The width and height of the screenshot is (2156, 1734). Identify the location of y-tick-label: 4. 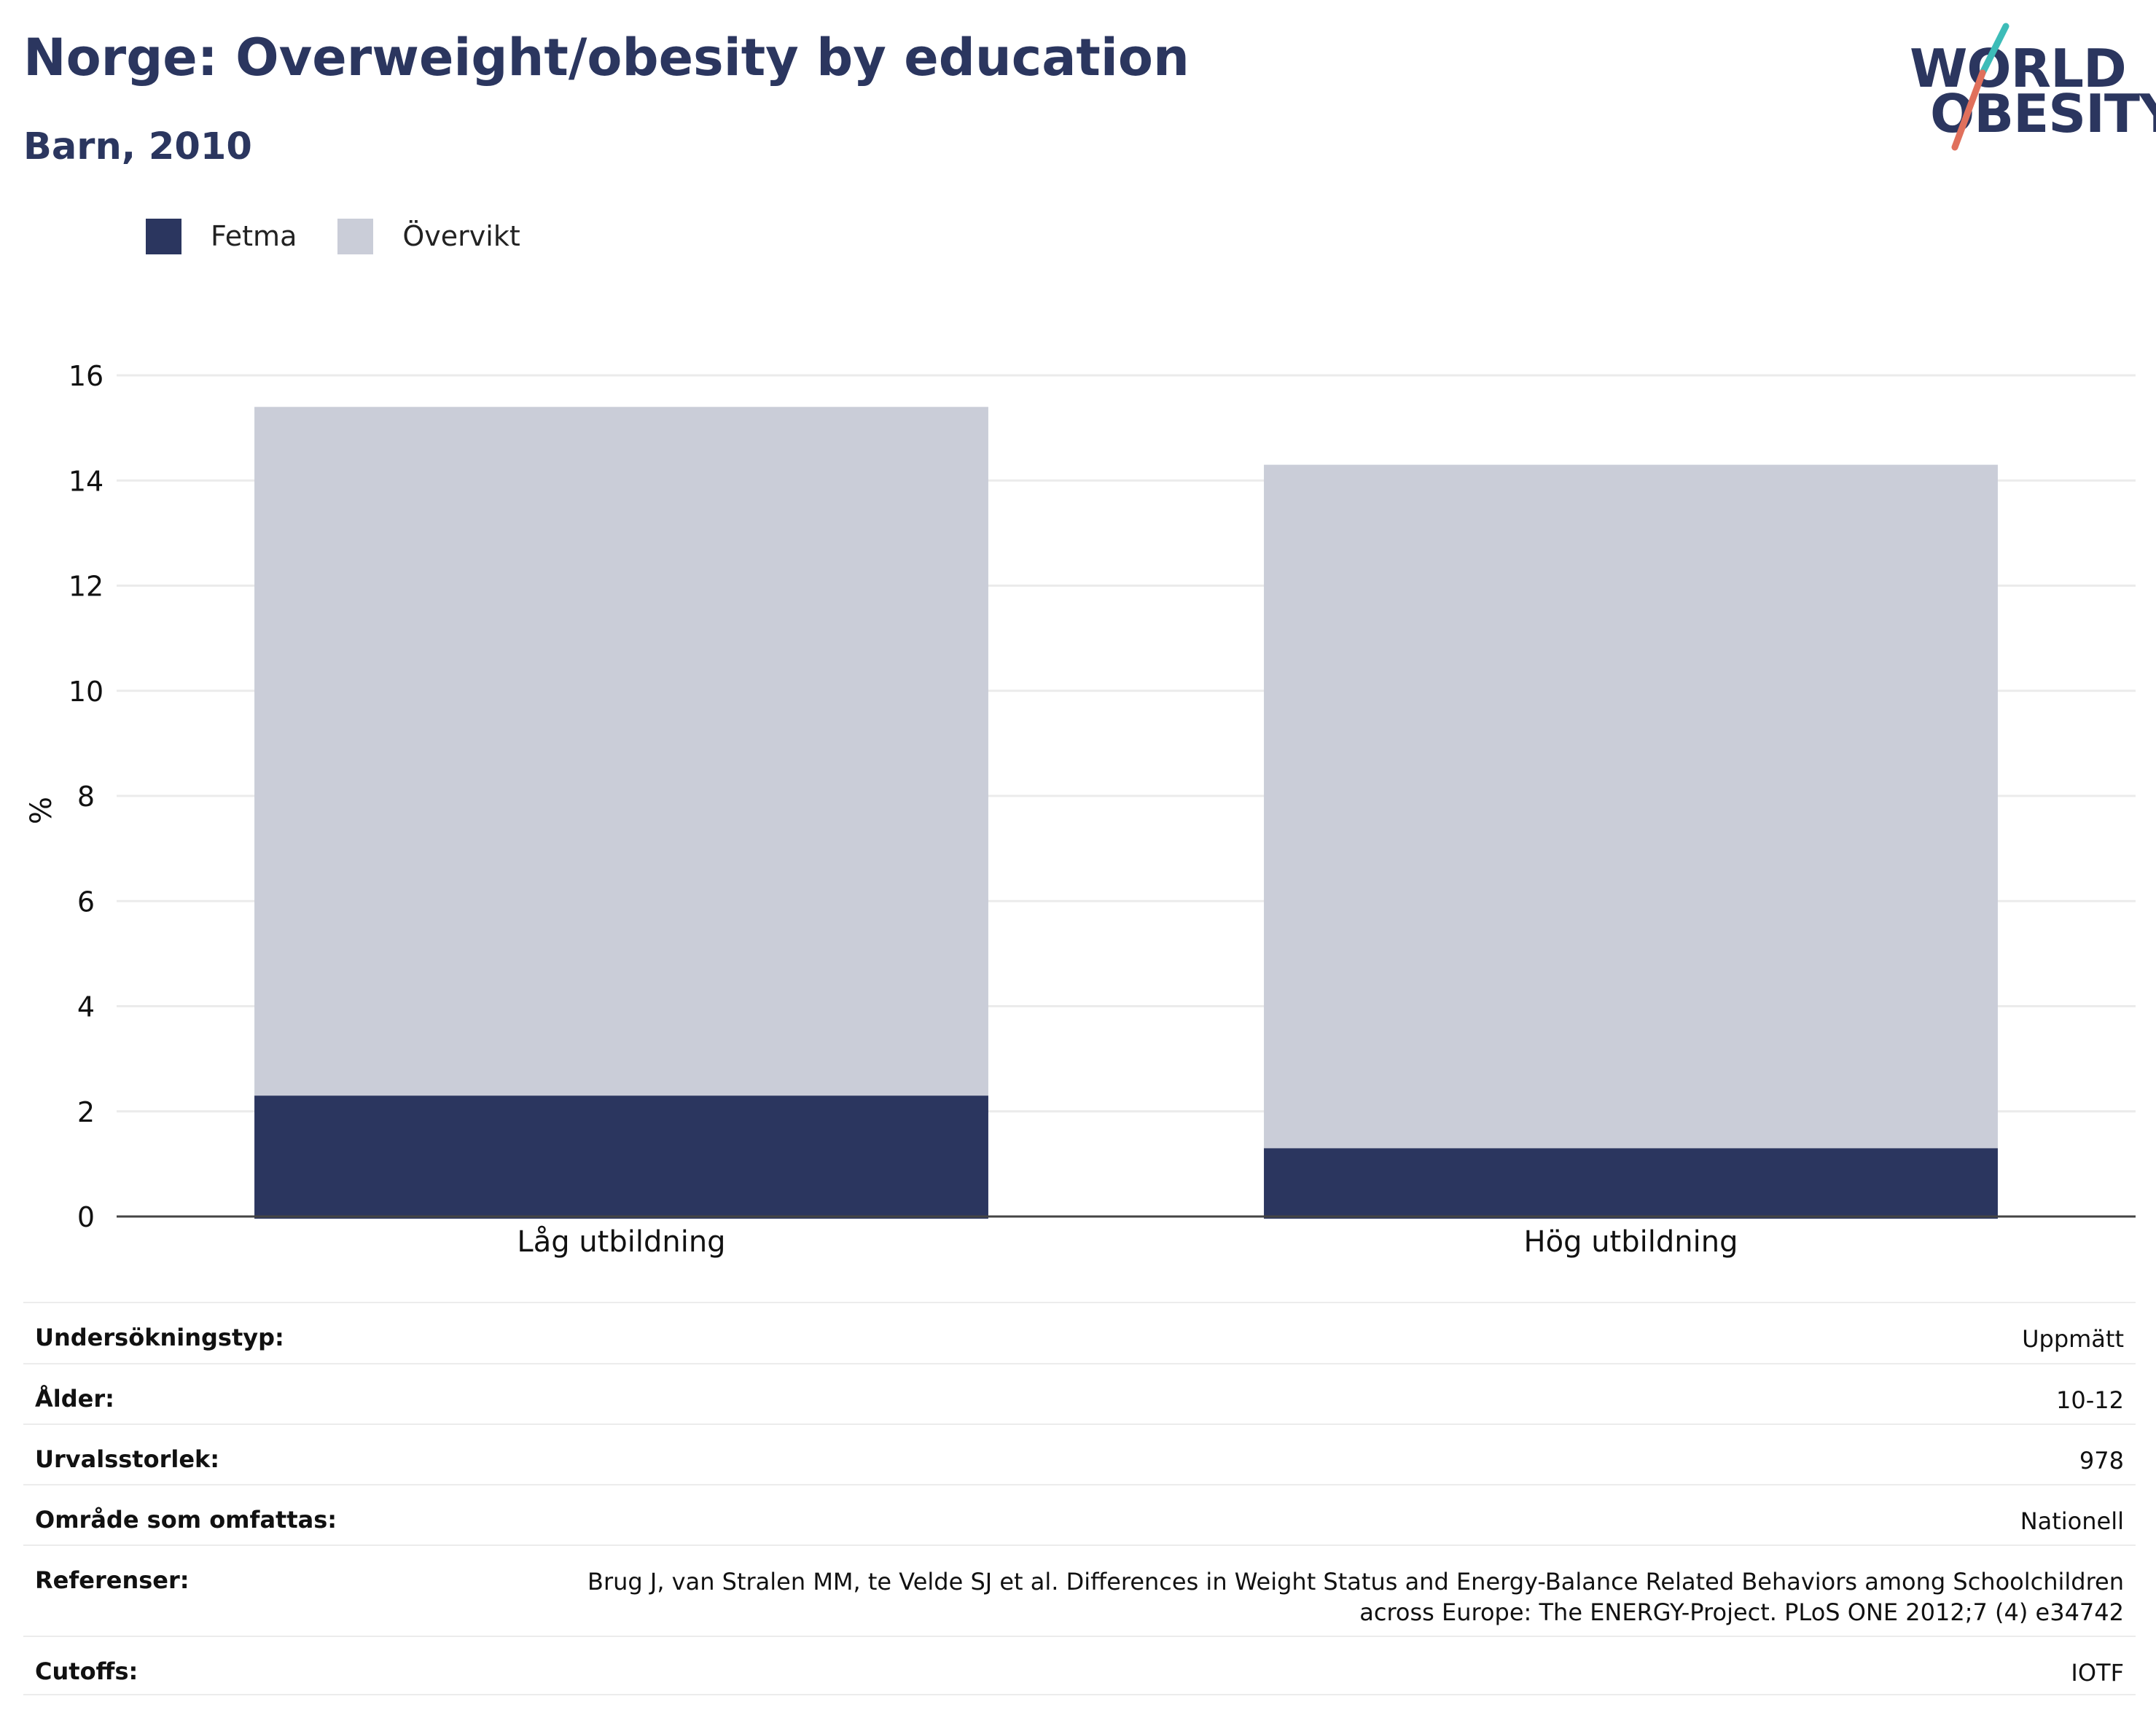
(86, 1007).